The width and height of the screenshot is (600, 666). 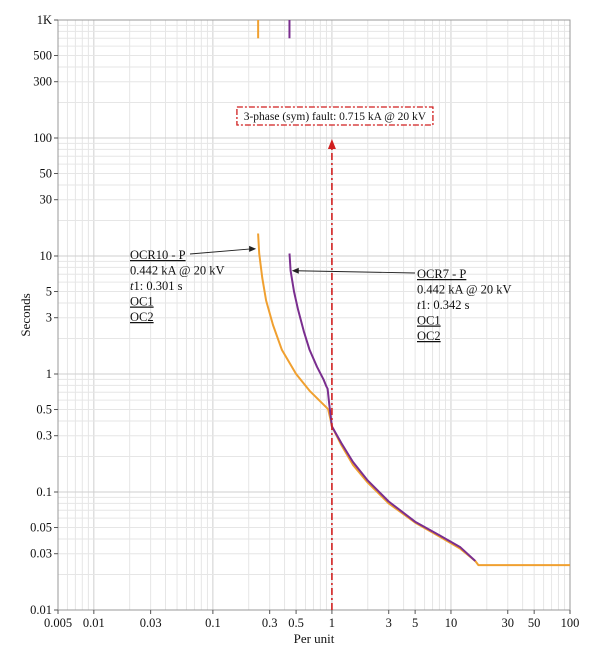 I want to click on y-tick-label: 300, so click(x=42, y=82).